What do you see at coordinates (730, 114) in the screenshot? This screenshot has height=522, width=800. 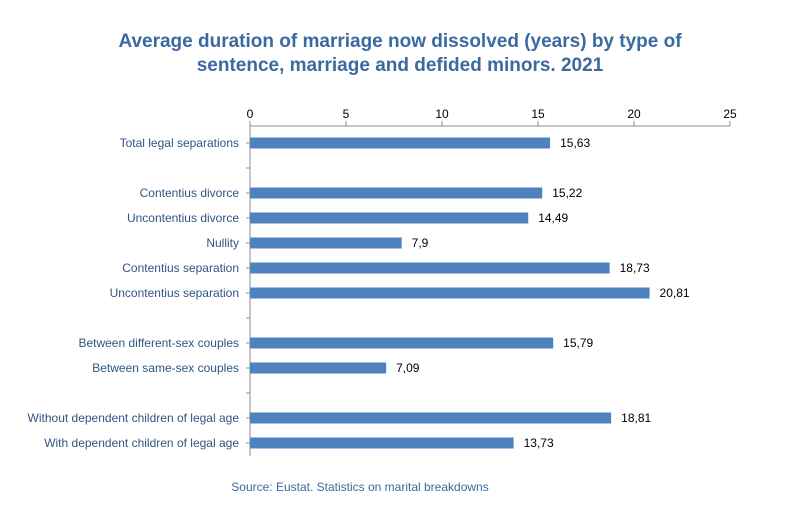 I see `x-tick-label: 25` at bounding box center [730, 114].